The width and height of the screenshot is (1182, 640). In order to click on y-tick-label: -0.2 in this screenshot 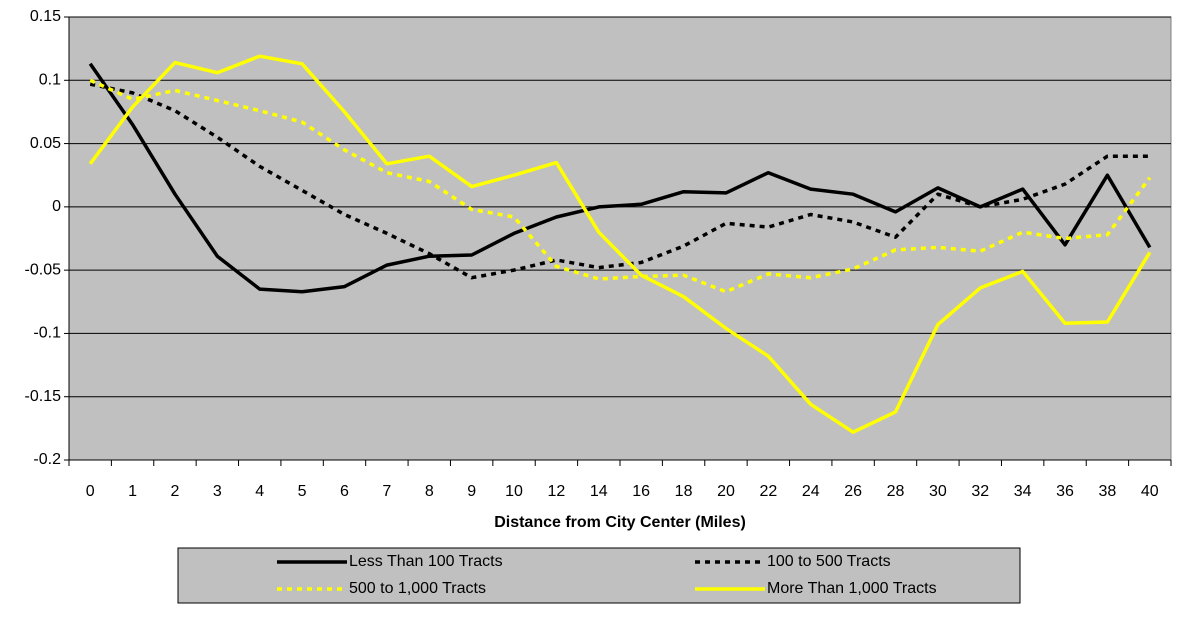, I will do `click(47, 459)`.